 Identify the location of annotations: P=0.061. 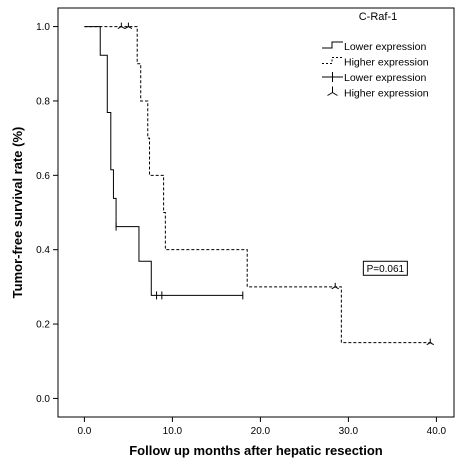
(385, 268).